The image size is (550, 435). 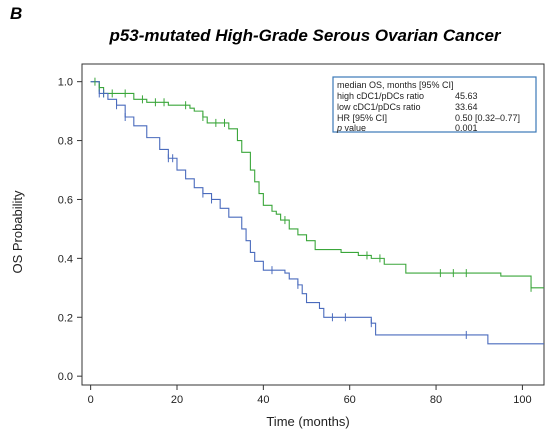 I want to click on legend-header: median OS, months [95% CI], so click(x=395, y=85).